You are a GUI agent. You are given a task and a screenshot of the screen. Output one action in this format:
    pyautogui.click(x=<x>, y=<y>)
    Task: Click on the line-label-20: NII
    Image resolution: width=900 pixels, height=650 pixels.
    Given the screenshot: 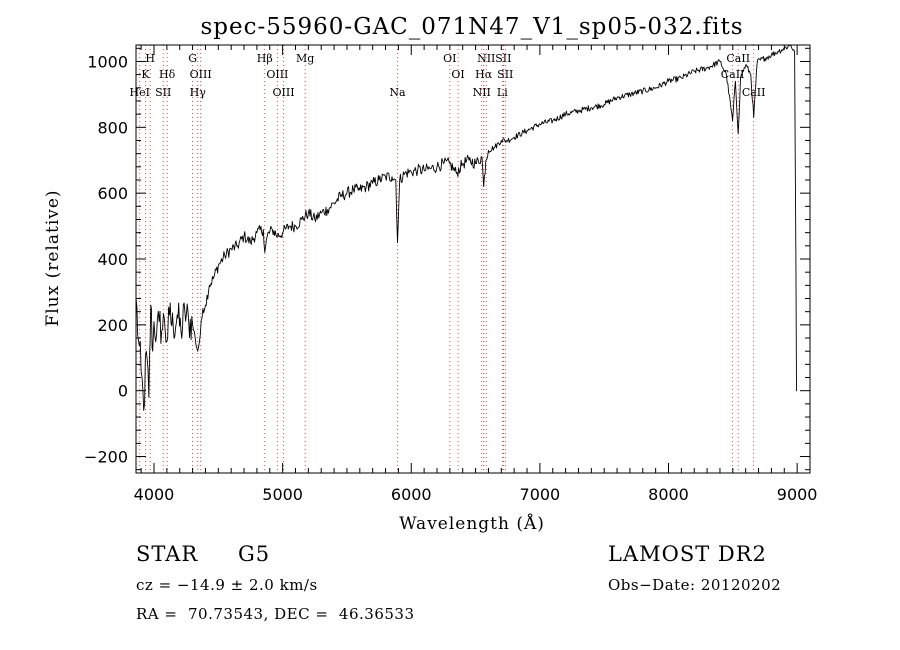 What is the action you would take?
    pyautogui.click(x=482, y=92)
    